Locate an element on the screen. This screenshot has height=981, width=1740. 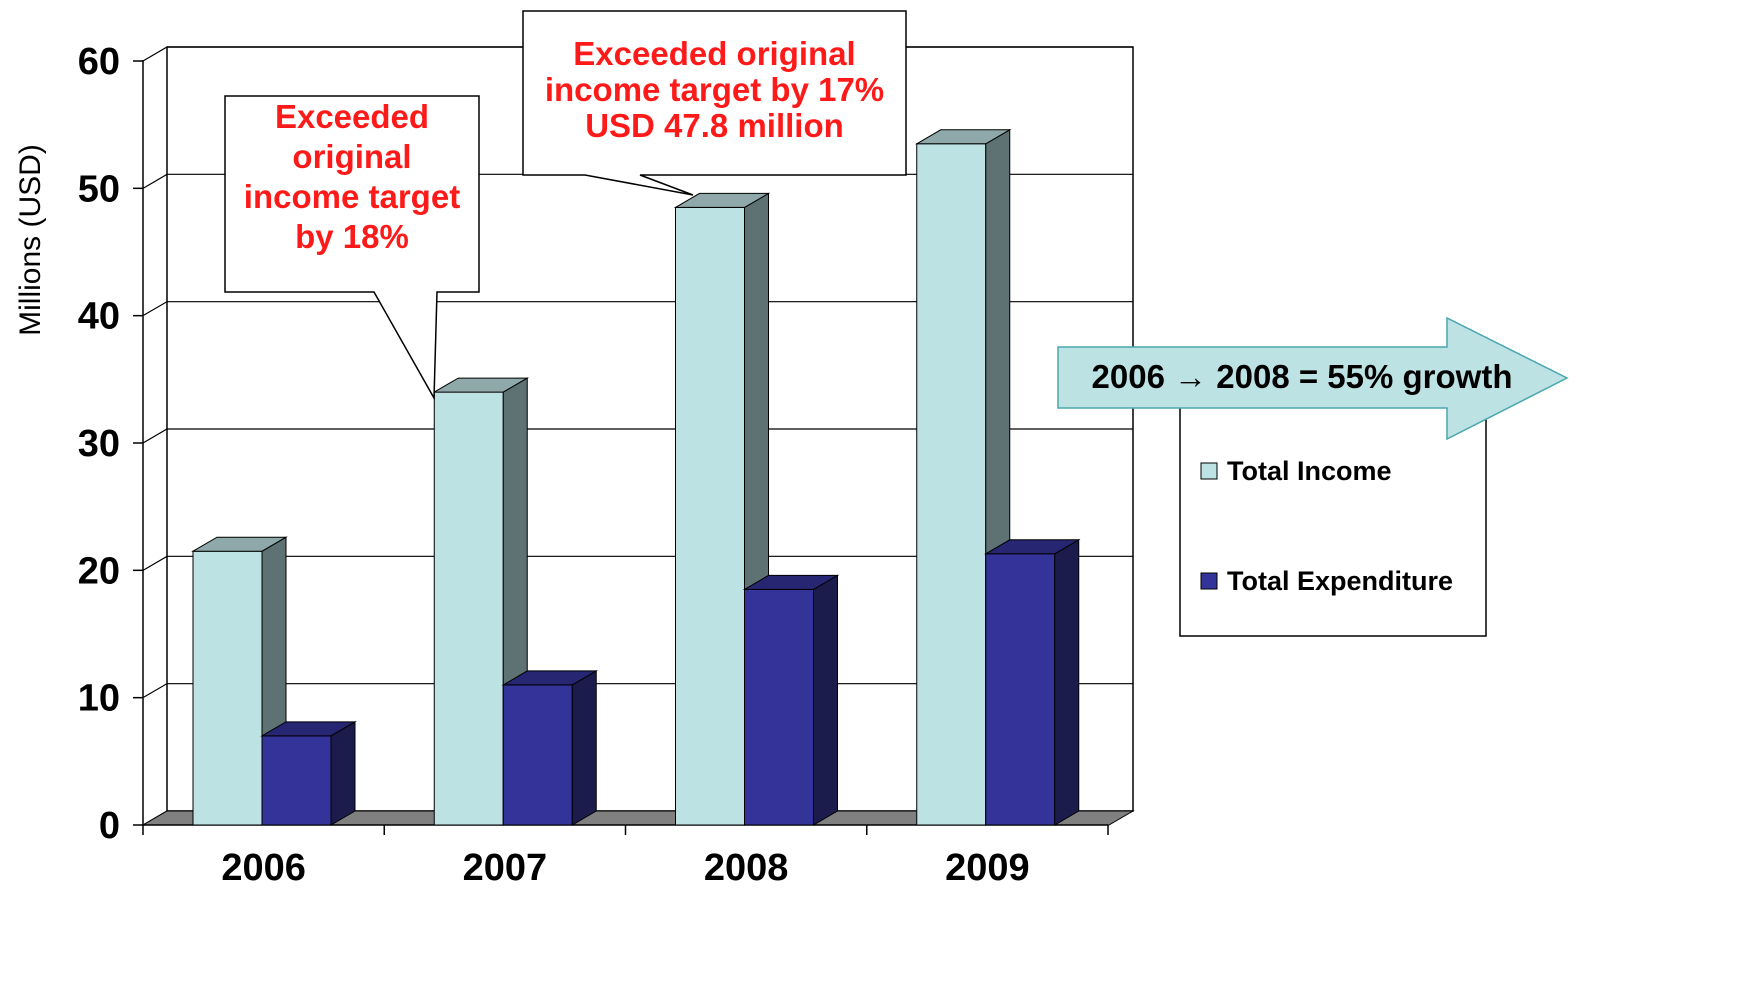
legend-box is located at coordinates (1333, 511).